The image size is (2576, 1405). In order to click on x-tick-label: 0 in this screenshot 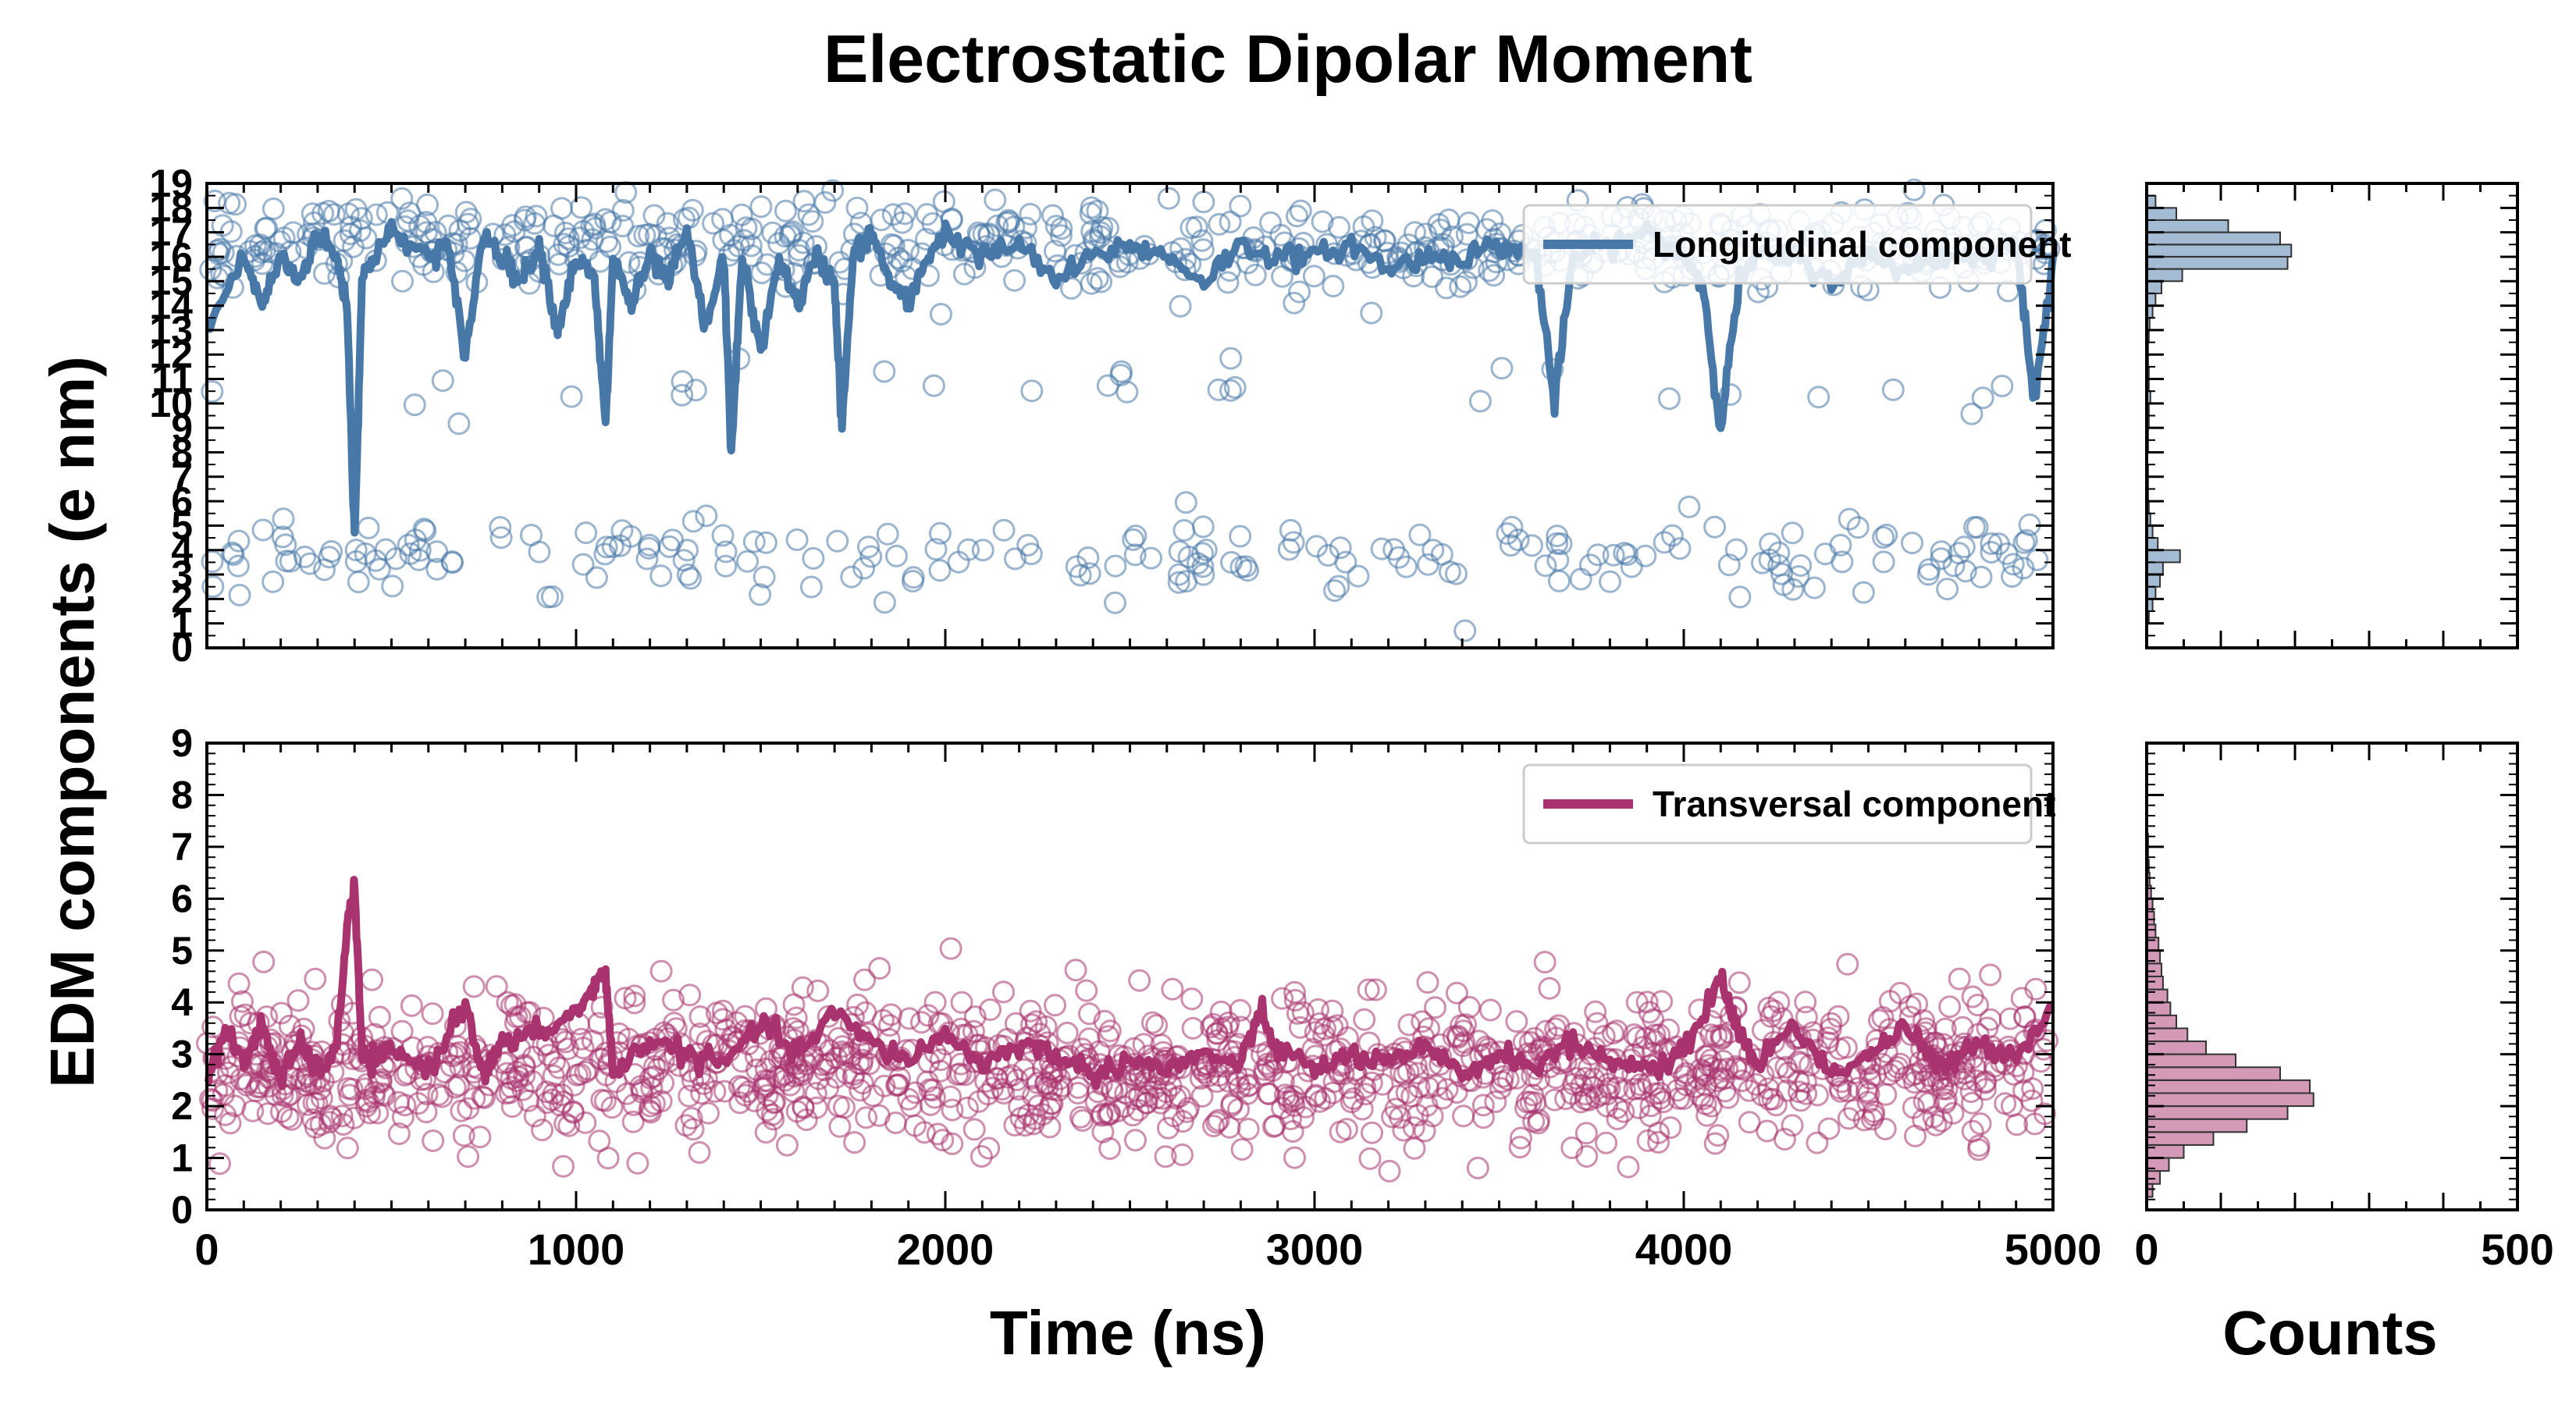, I will do `click(206, 1249)`.